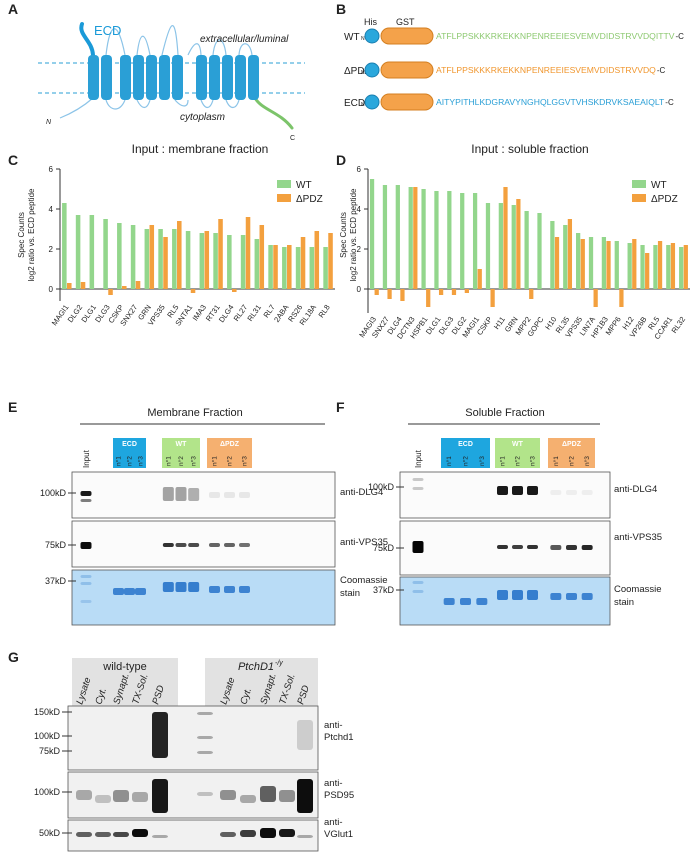  Describe the element at coordinates (87, 39) in the screenshot. I see `ecd-loop` at that location.